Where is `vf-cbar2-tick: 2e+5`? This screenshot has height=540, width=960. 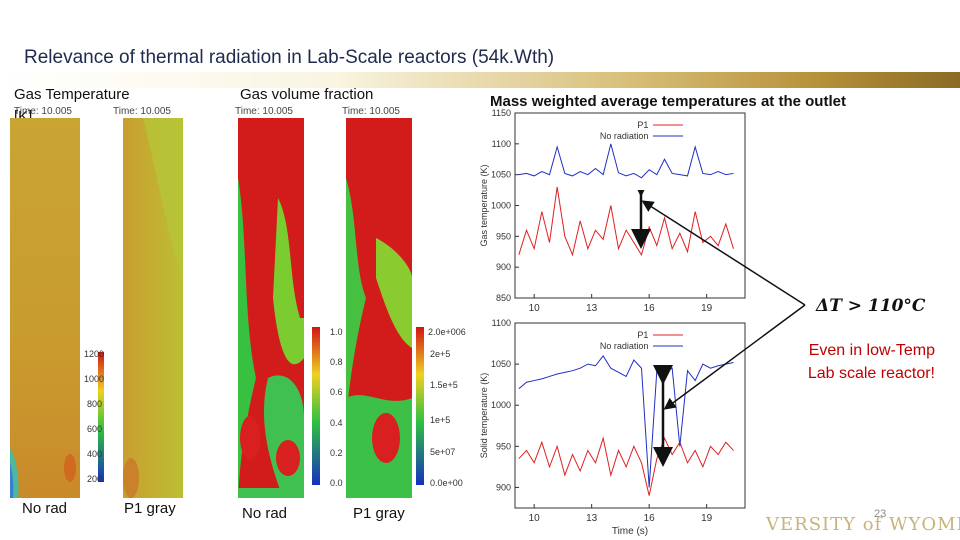 vf-cbar2-tick: 2e+5 is located at coordinates (440, 354).